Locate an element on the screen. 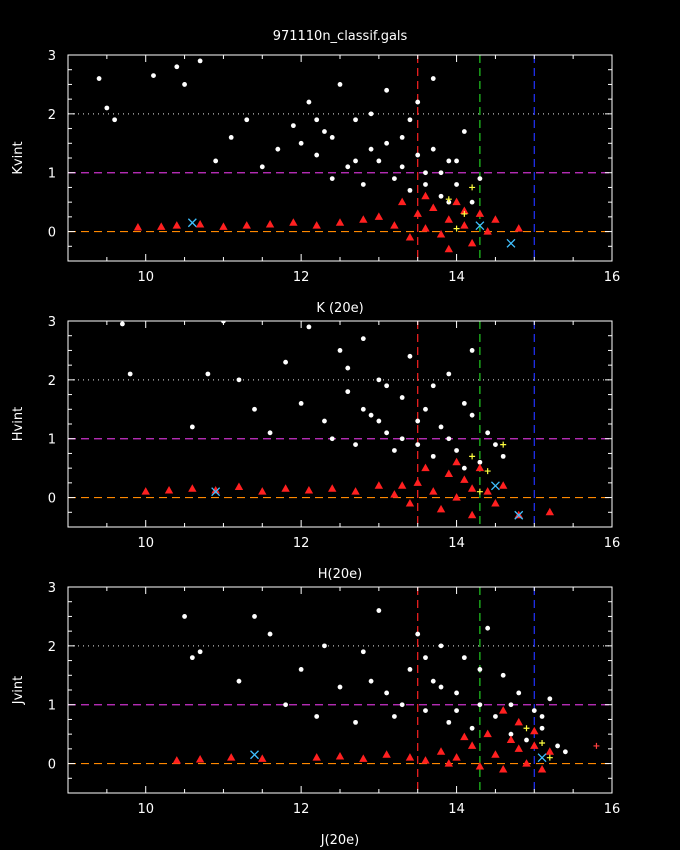 This screenshot has width=680, height=850. x-axis-label: J(20e) is located at coordinates (340, 840).